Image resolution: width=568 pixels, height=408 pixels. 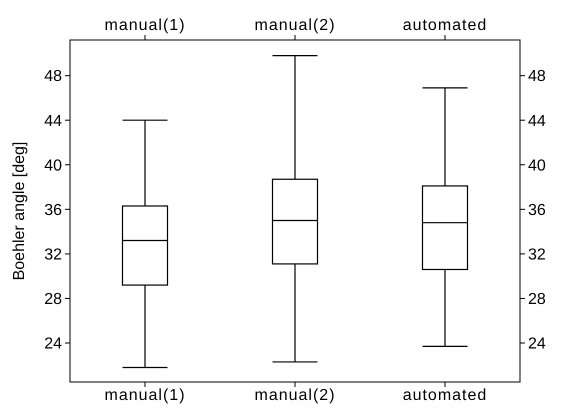 I want to click on x-tick-label: automated, so click(x=445, y=395).